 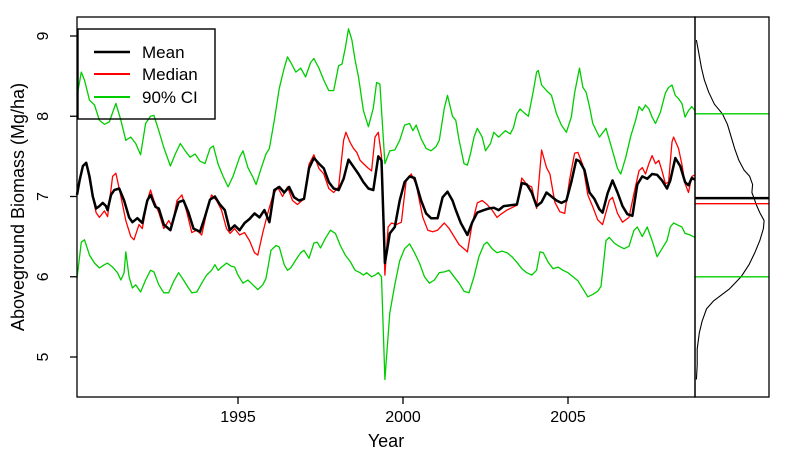 I want to click on legend: Mean Median 90% CI, so click(x=146, y=74).